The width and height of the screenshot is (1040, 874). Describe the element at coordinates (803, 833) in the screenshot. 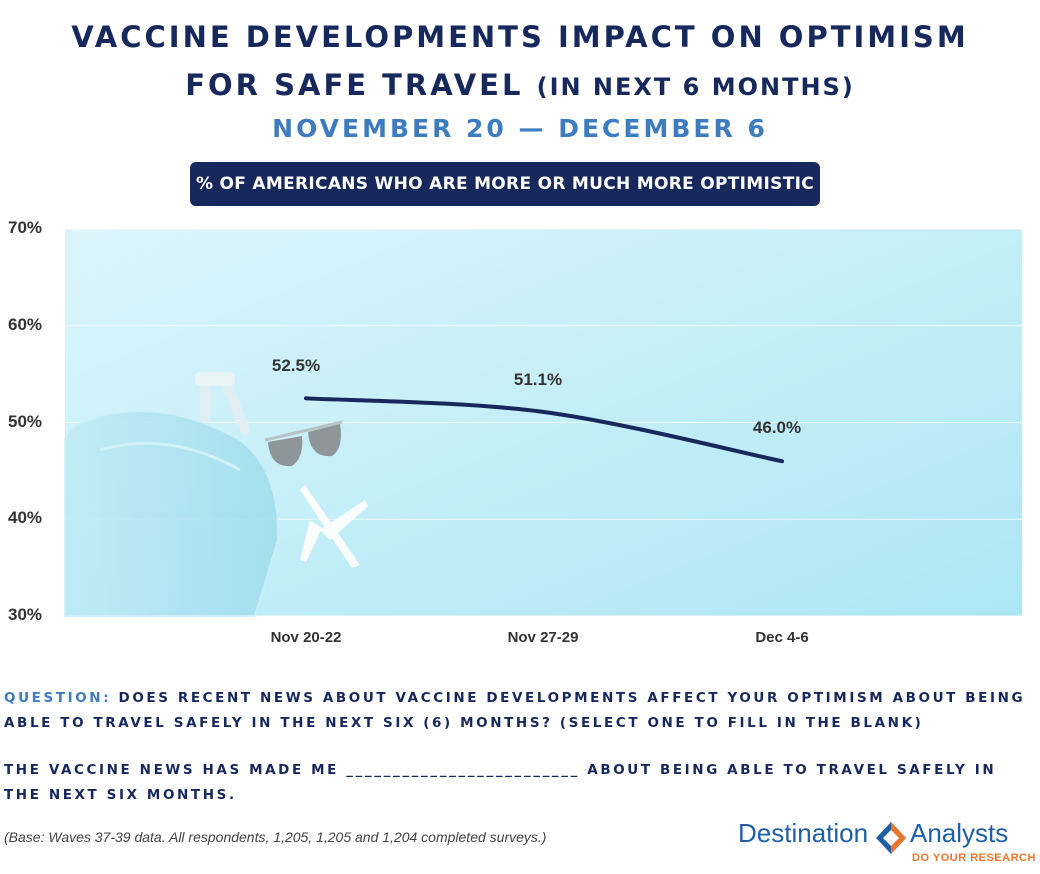

I see `logo-text-left: Destination` at that location.